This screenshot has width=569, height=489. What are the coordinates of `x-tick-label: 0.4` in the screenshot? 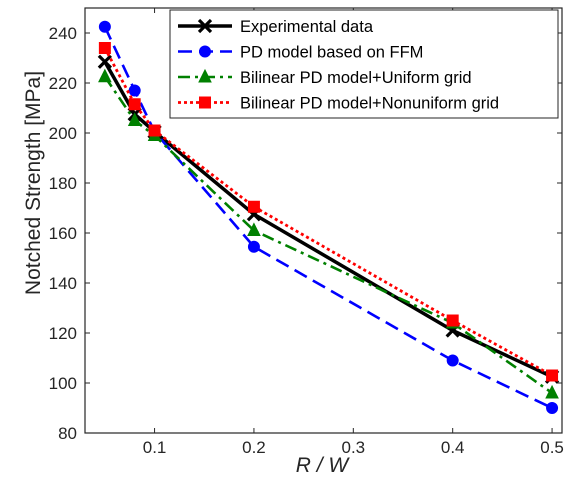 It's located at (453, 447).